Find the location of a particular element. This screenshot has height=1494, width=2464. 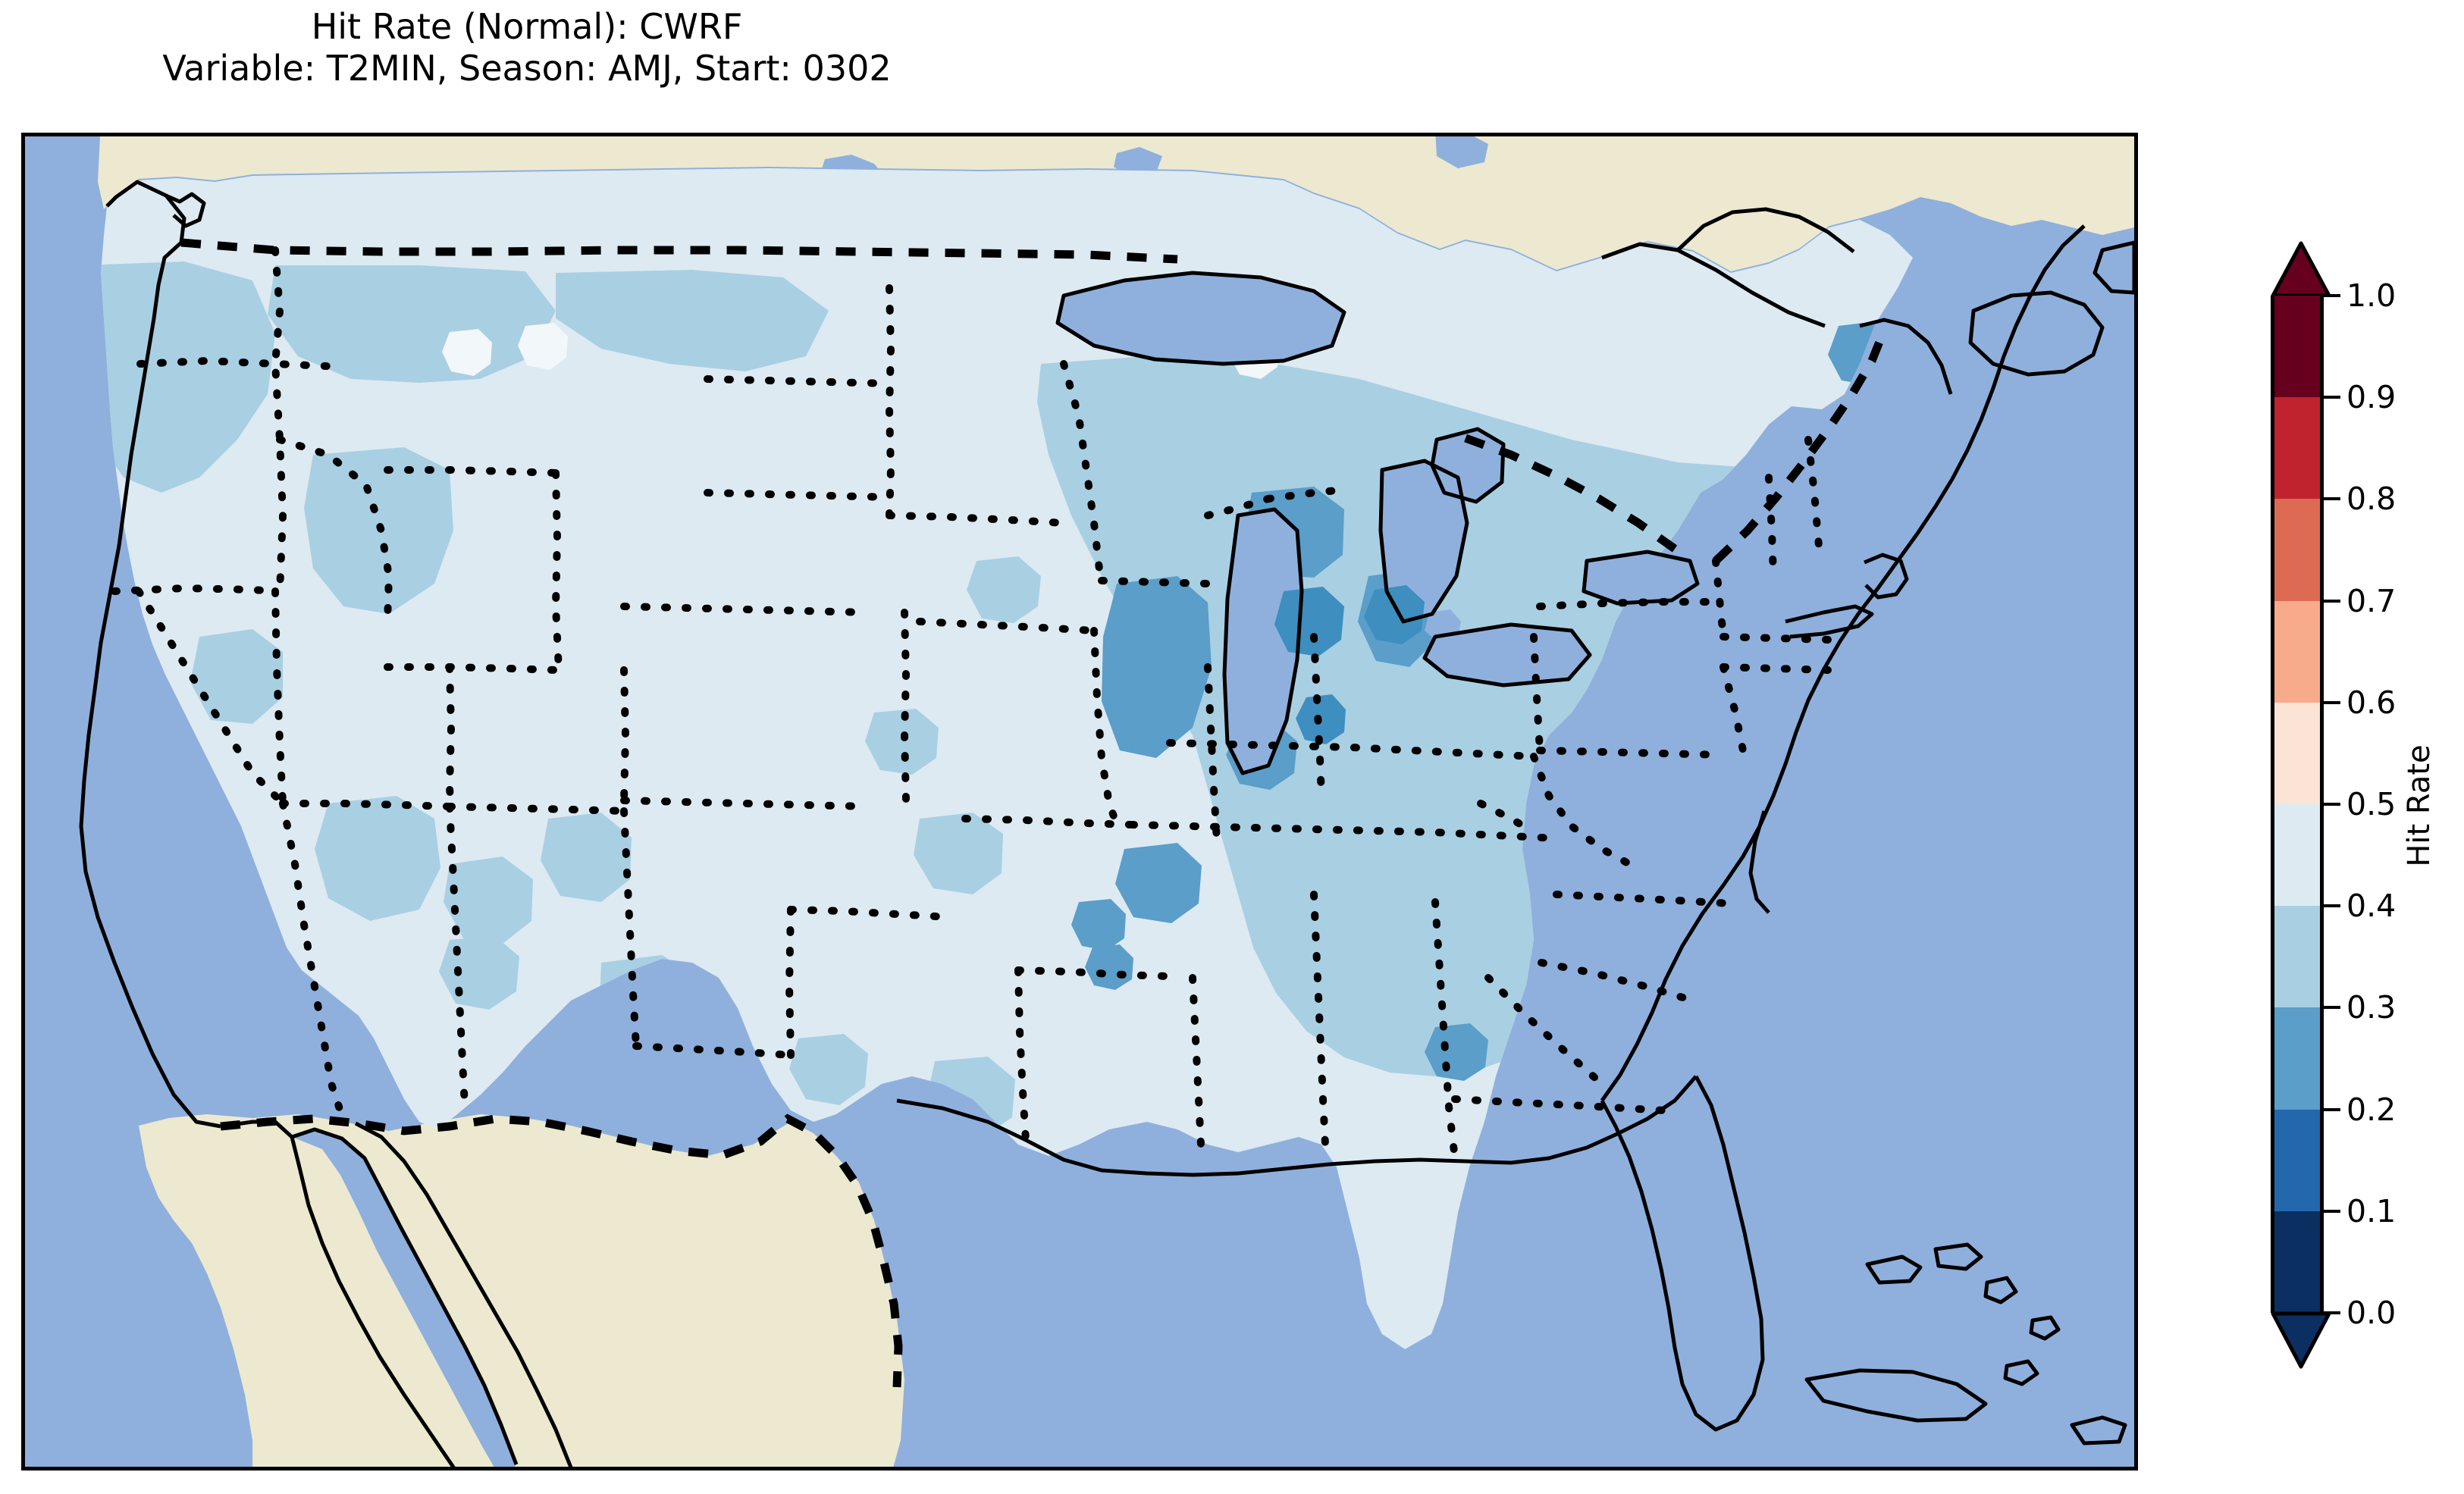

cb-ticklabel-0.6: 0.6 is located at coordinates (2371, 702).